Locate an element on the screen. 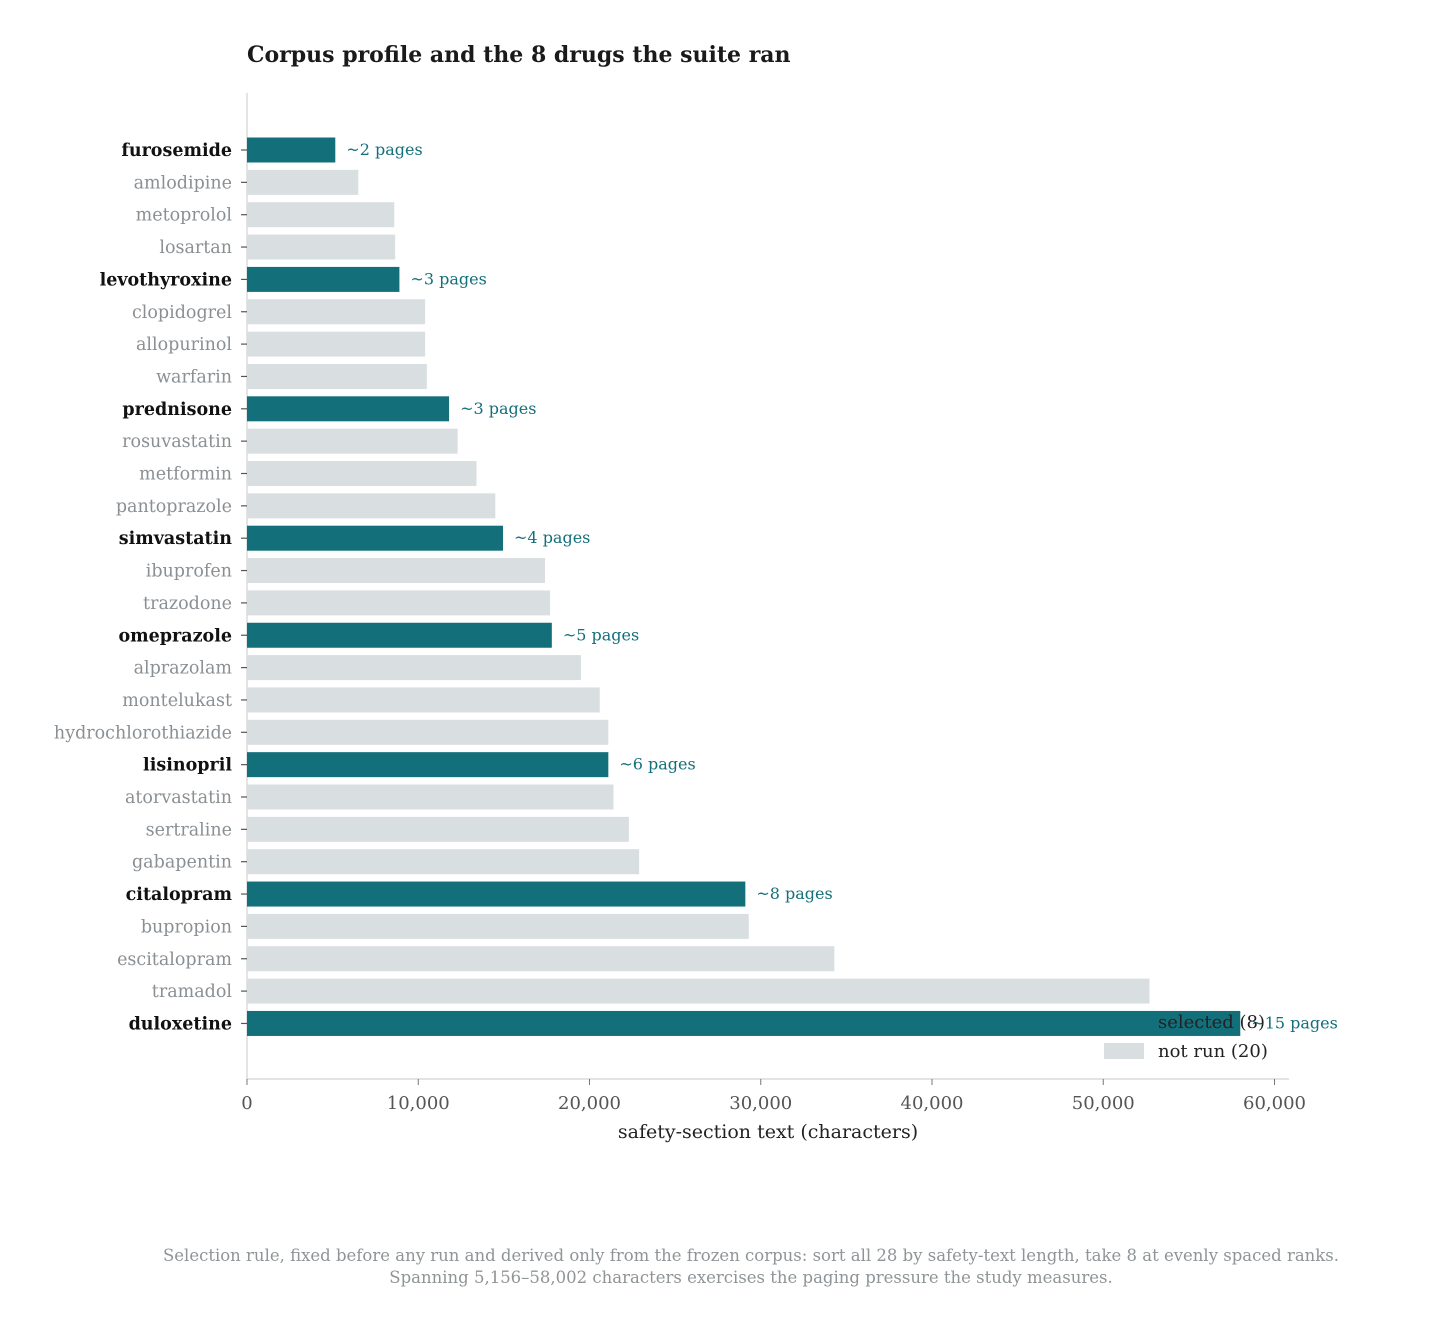 Image resolution: width=1451 pixels, height=1338 pixels. bar-atorvastatin is located at coordinates (430, 797).